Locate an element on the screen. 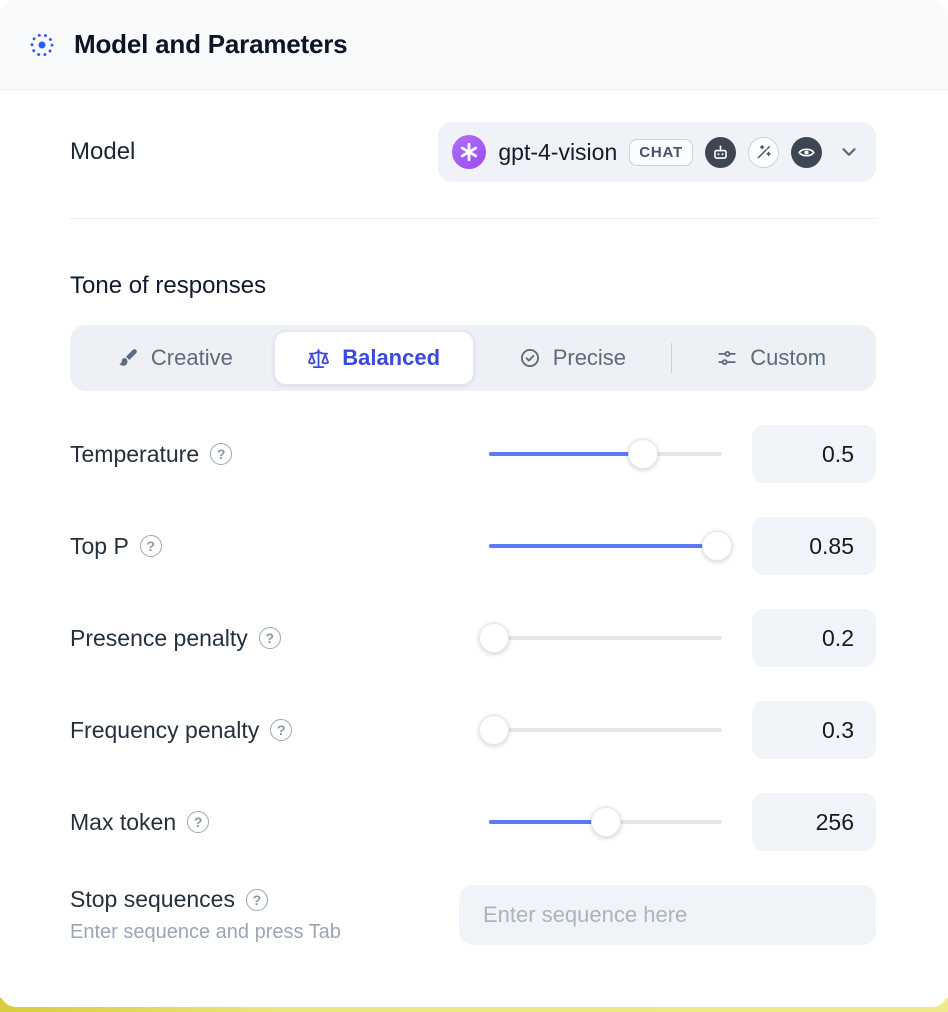 The height and width of the screenshot is (1012, 948). param-row-top-p: Top P ? 0.85 is located at coordinates (473, 546).